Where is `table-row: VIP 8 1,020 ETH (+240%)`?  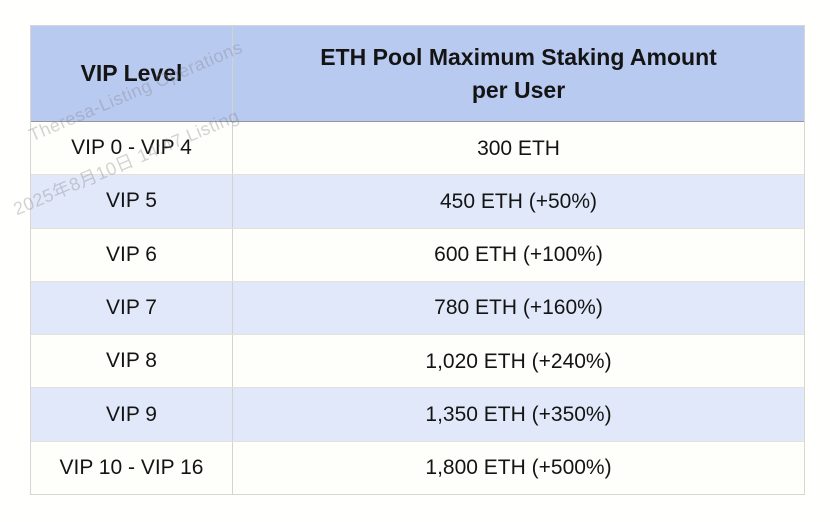
table-row: VIP 8 1,020 ETH (+240%) is located at coordinates (417, 361).